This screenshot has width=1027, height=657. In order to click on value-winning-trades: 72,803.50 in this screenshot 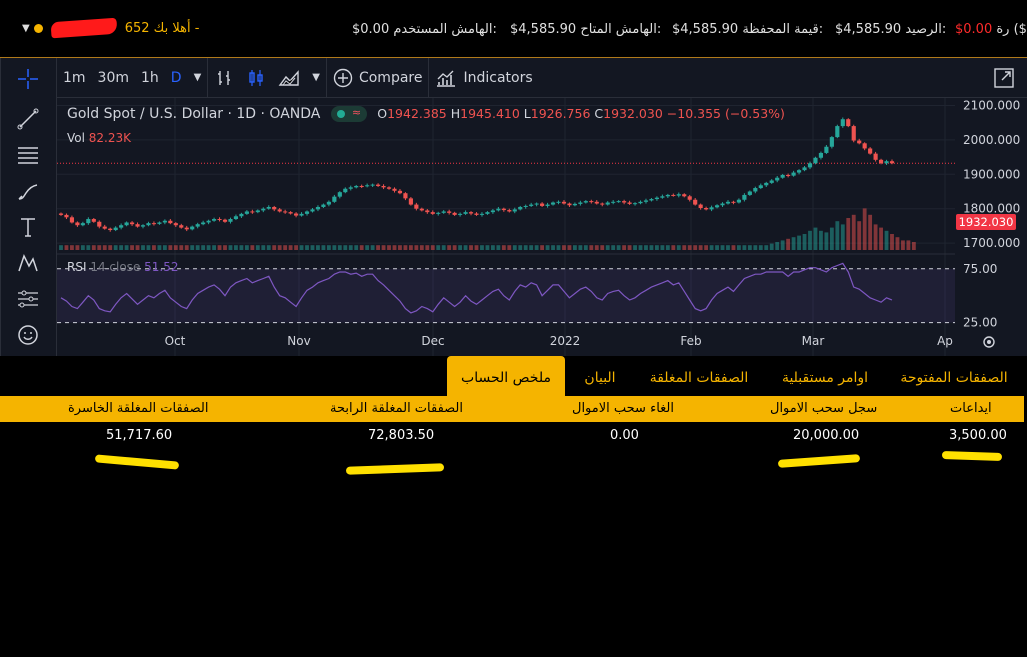, I will do `click(401, 435)`.